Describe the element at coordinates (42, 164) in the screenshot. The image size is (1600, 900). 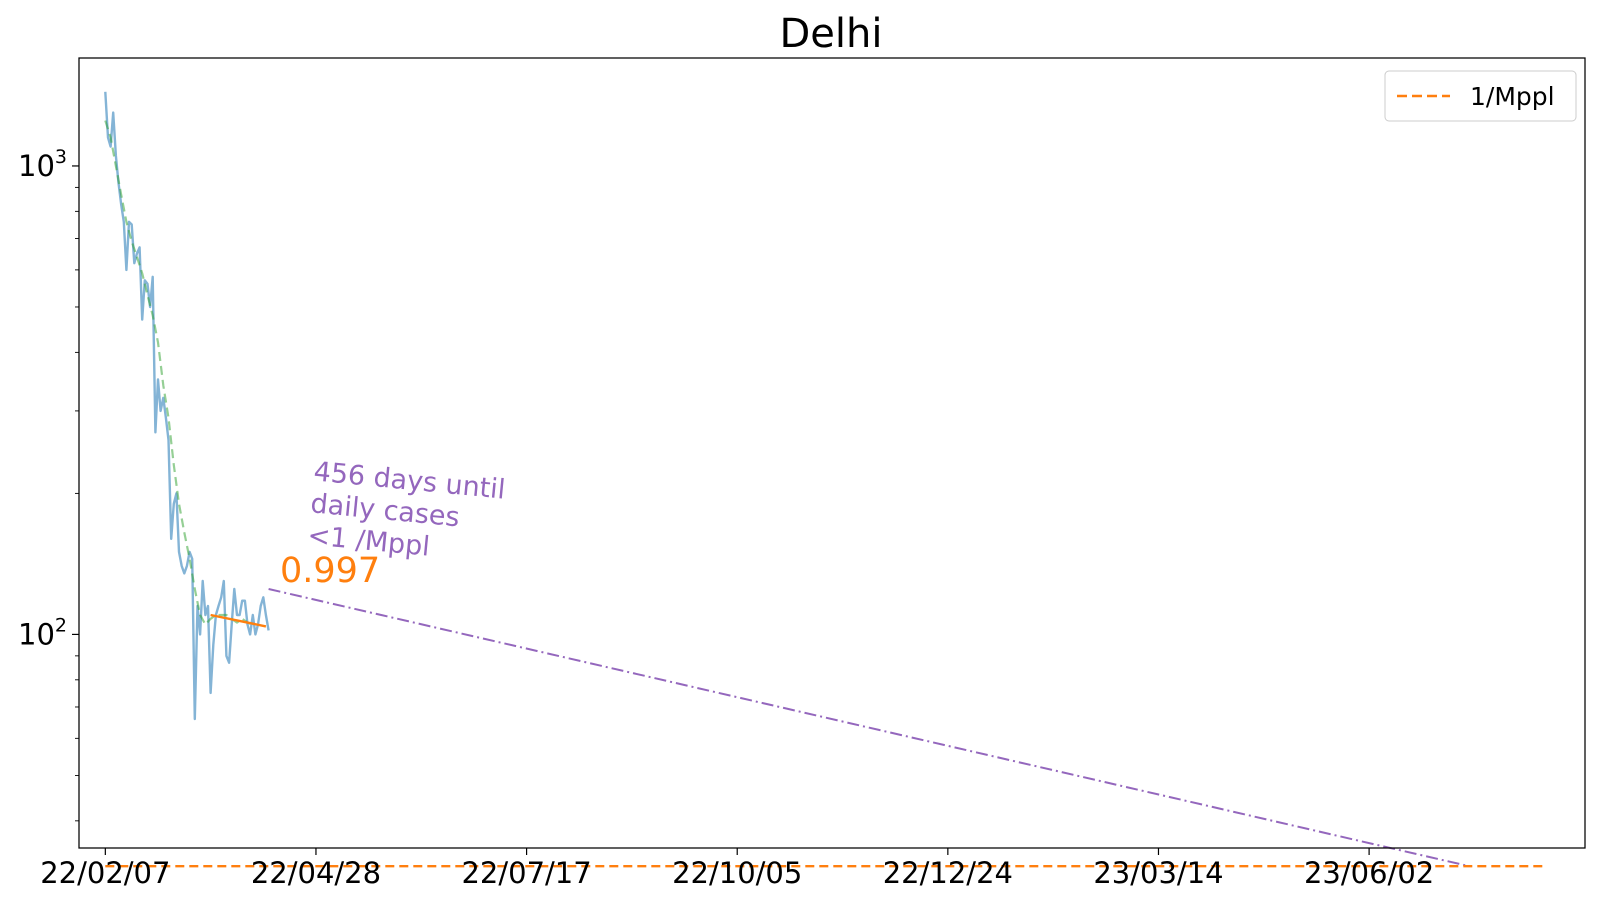
I see `y-tick-label: 103` at that location.